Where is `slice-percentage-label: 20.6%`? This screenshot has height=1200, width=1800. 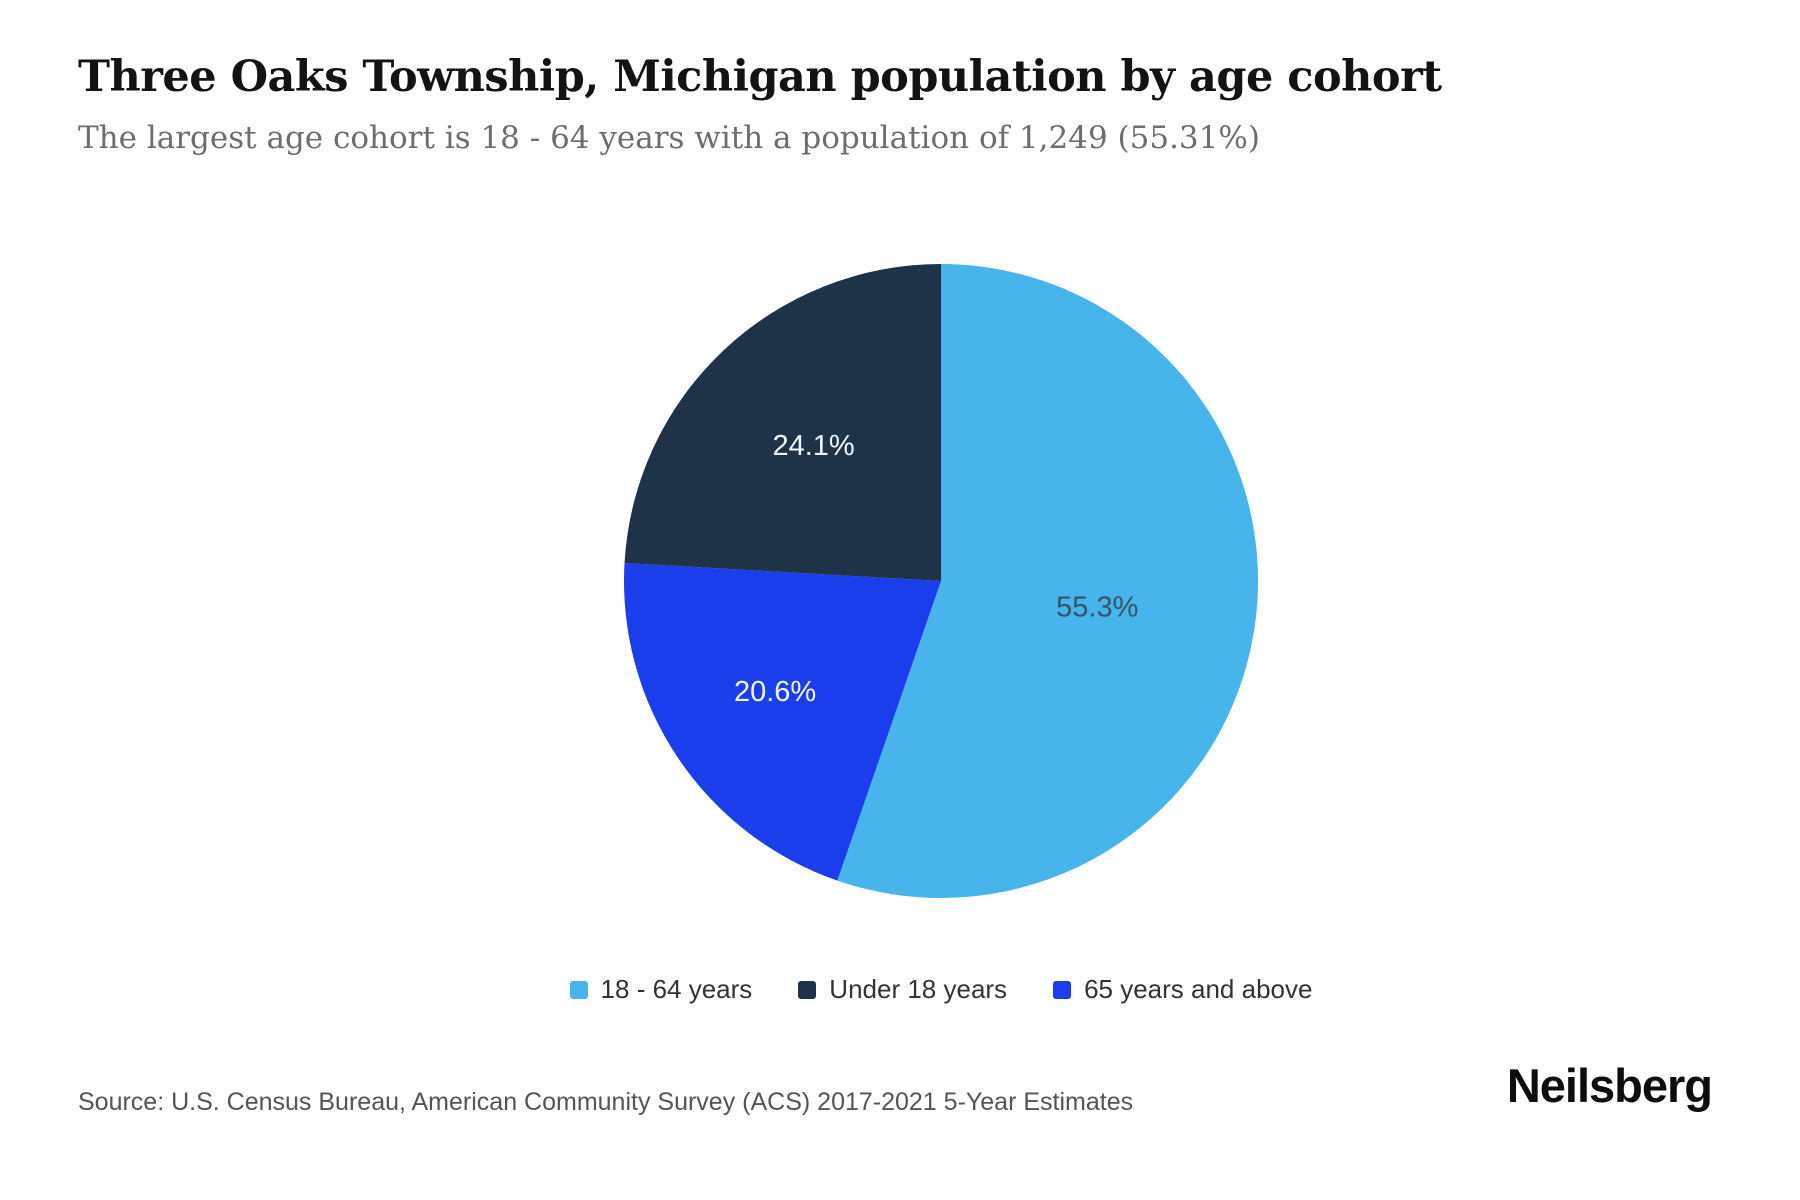 slice-percentage-label: 20.6% is located at coordinates (775, 692).